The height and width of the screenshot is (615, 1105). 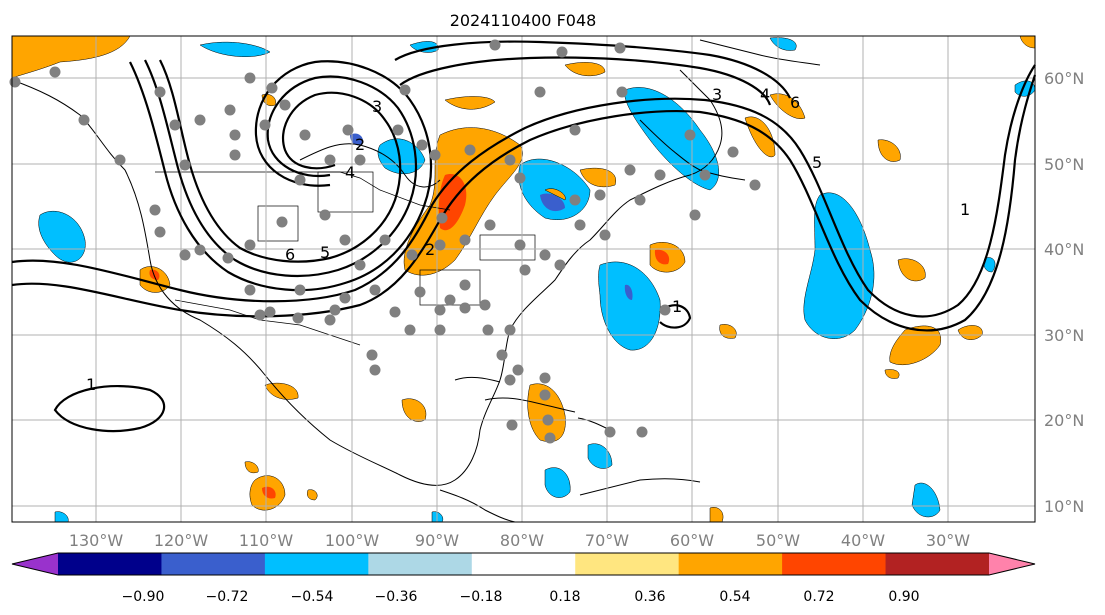 I want to click on contour-label: 6, so click(x=795, y=102).